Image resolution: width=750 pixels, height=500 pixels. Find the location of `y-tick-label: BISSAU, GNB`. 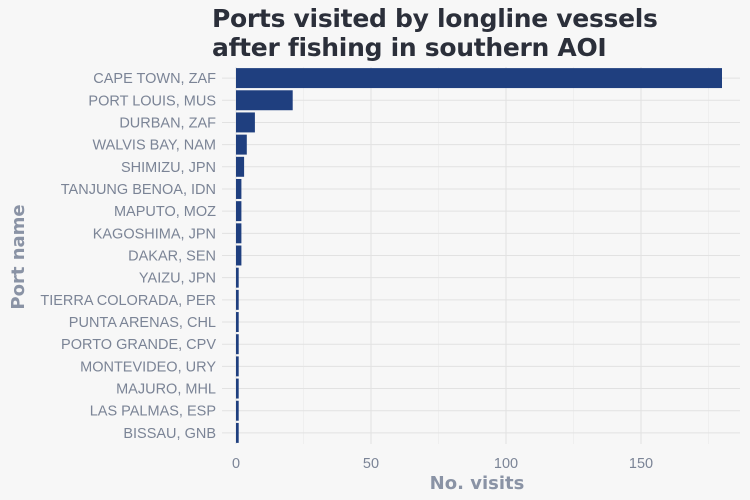

y-tick-label: BISSAU, GNB is located at coordinates (169, 434).